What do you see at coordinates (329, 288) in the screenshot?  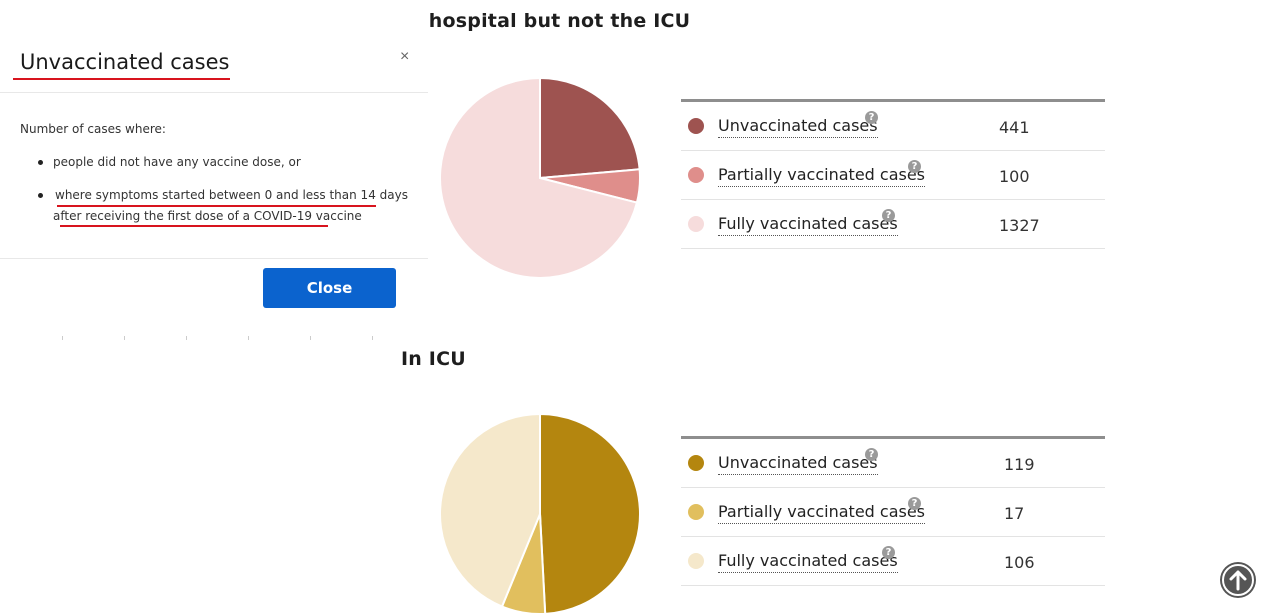 I see `close-button: Close` at bounding box center [329, 288].